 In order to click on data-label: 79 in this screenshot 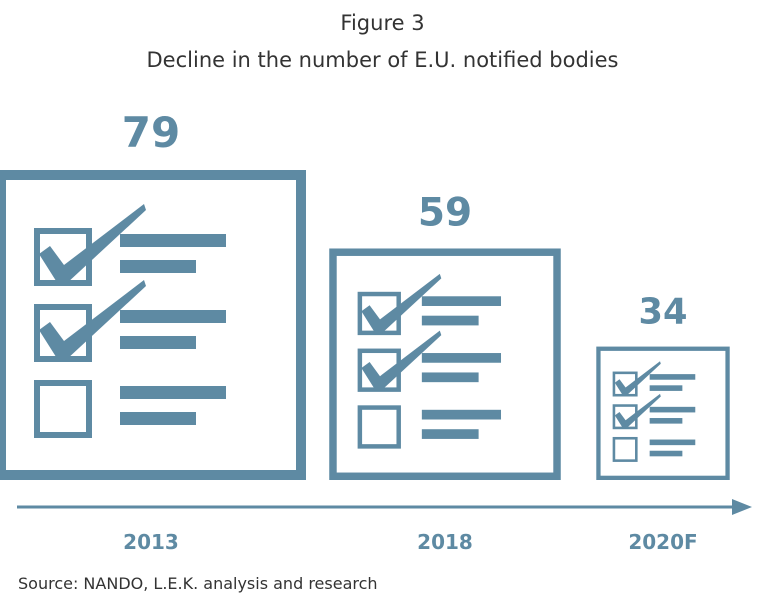, I will do `click(151, 132)`.